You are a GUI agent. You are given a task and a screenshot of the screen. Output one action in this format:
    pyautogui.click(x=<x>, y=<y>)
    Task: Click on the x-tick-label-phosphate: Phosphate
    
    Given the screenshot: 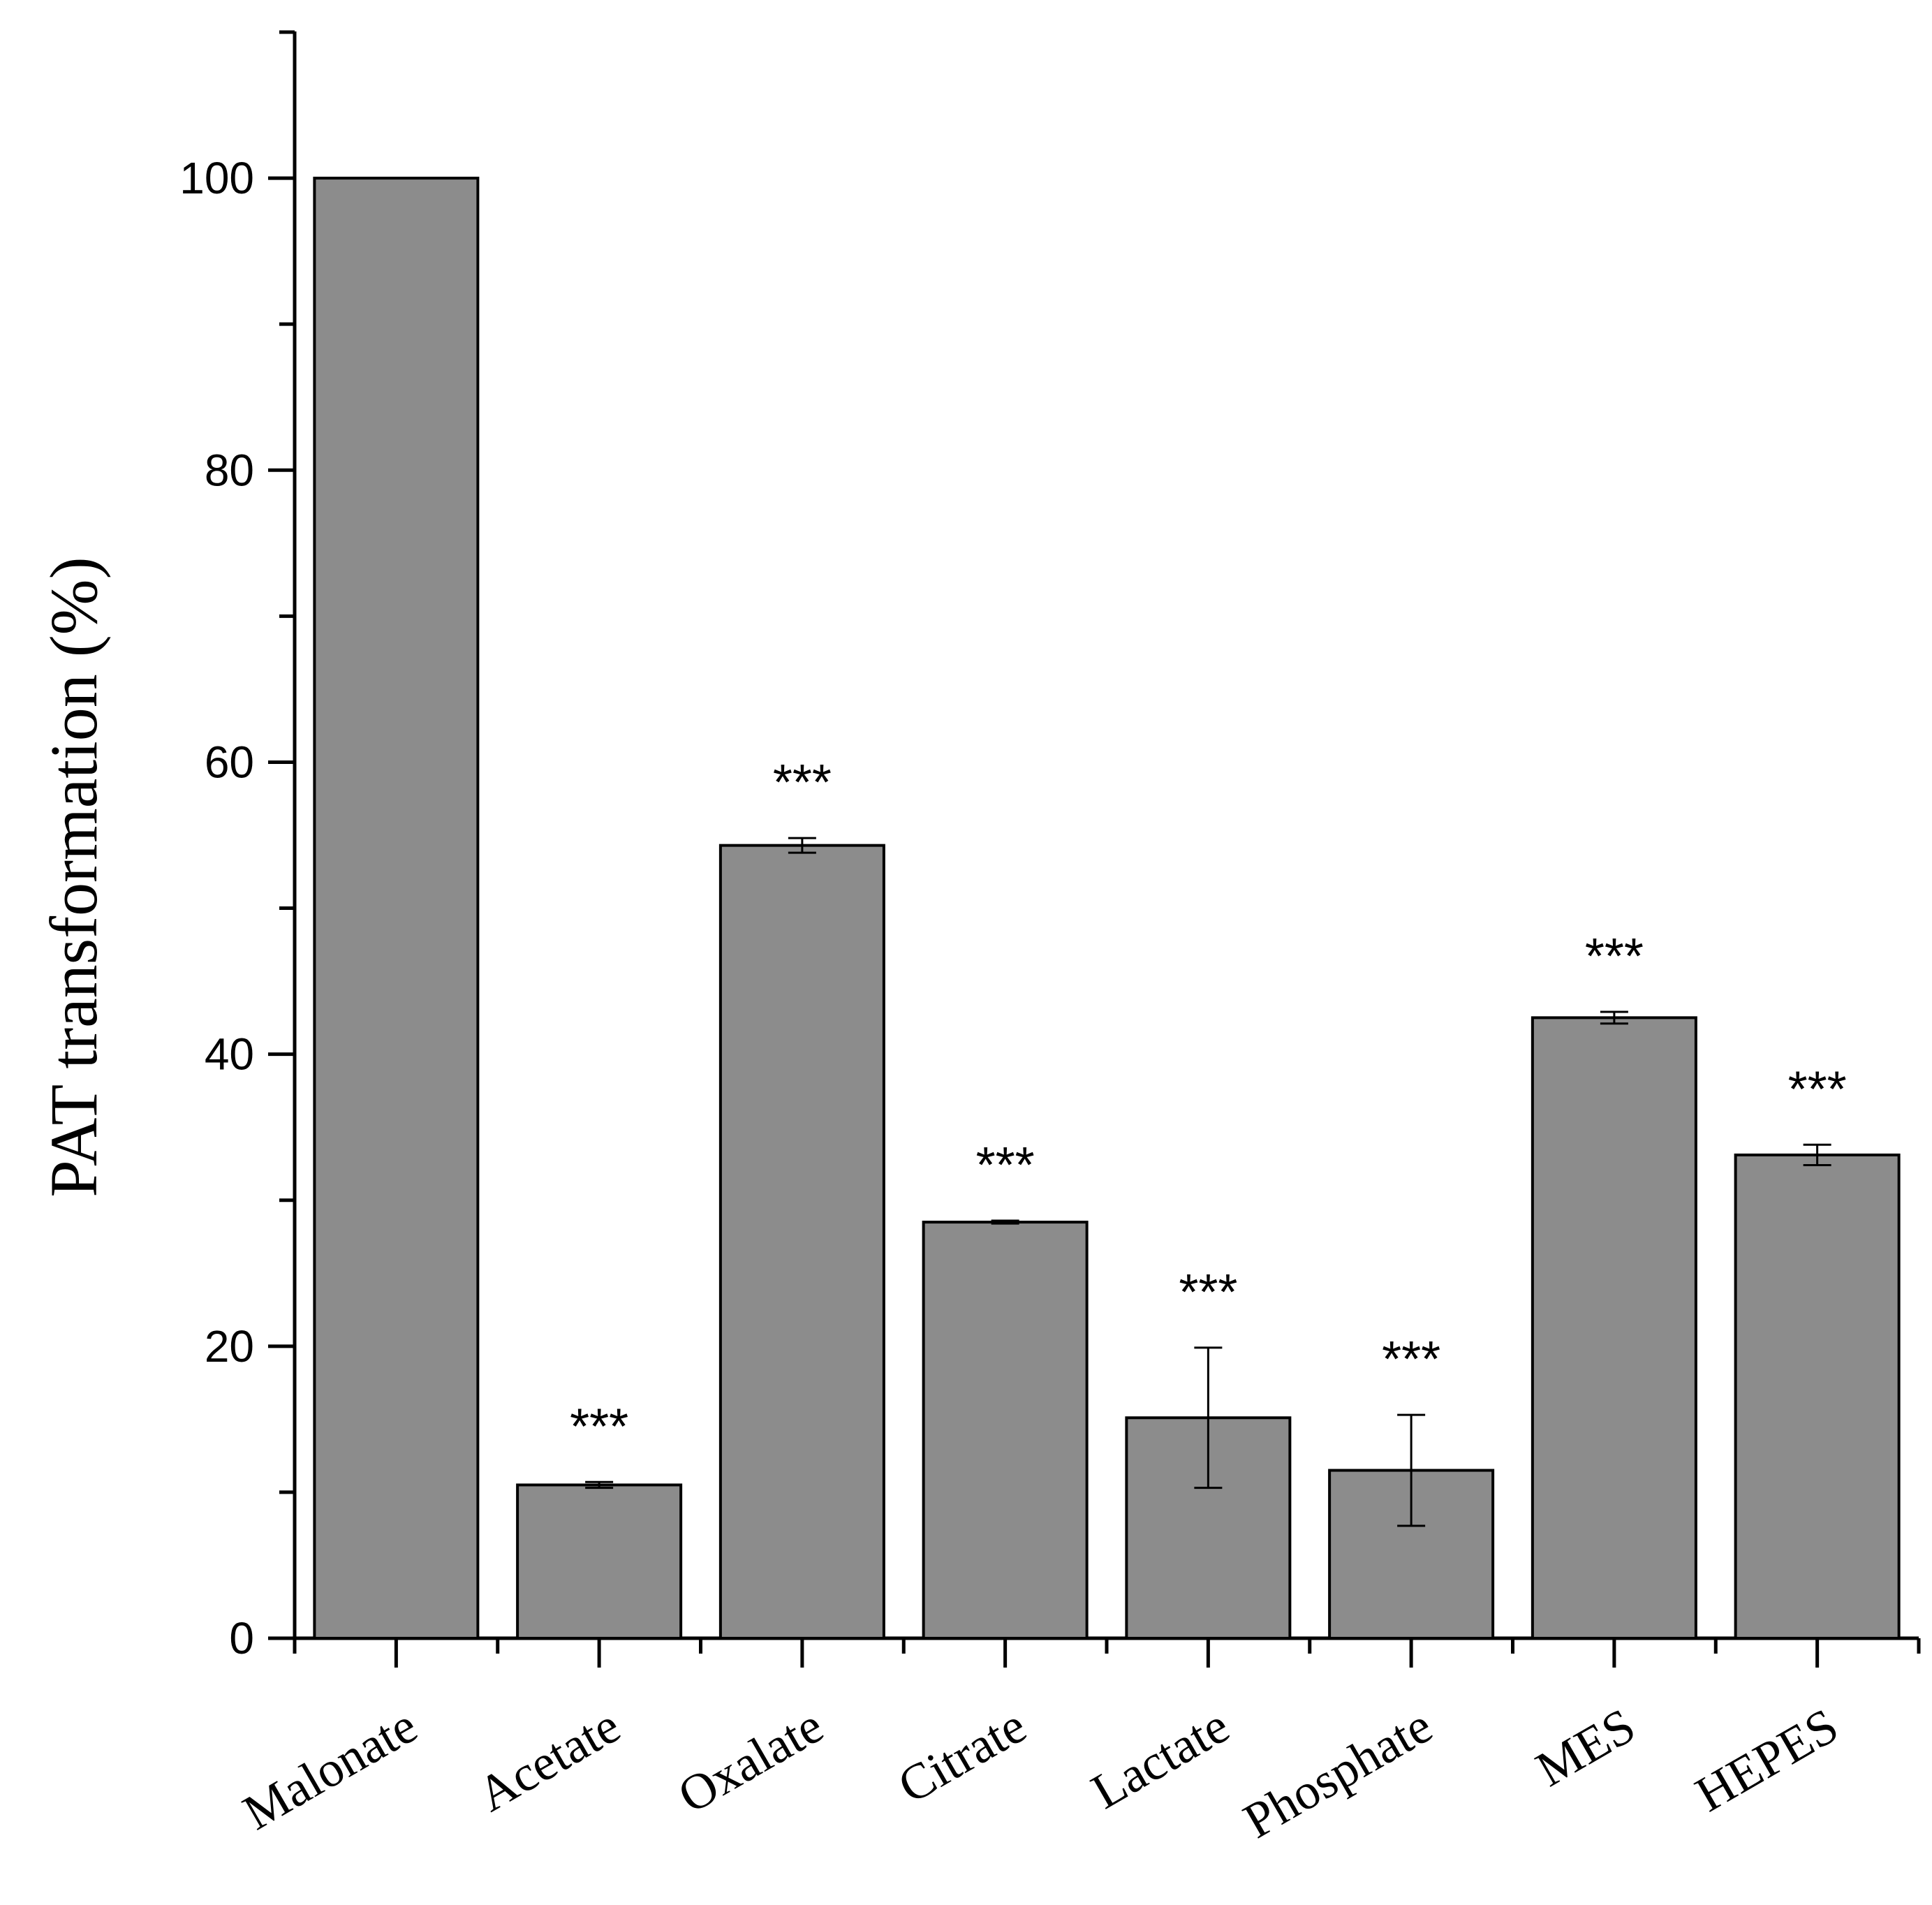 What is the action you would take?
    pyautogui.click(x=1337, y=1774)
    